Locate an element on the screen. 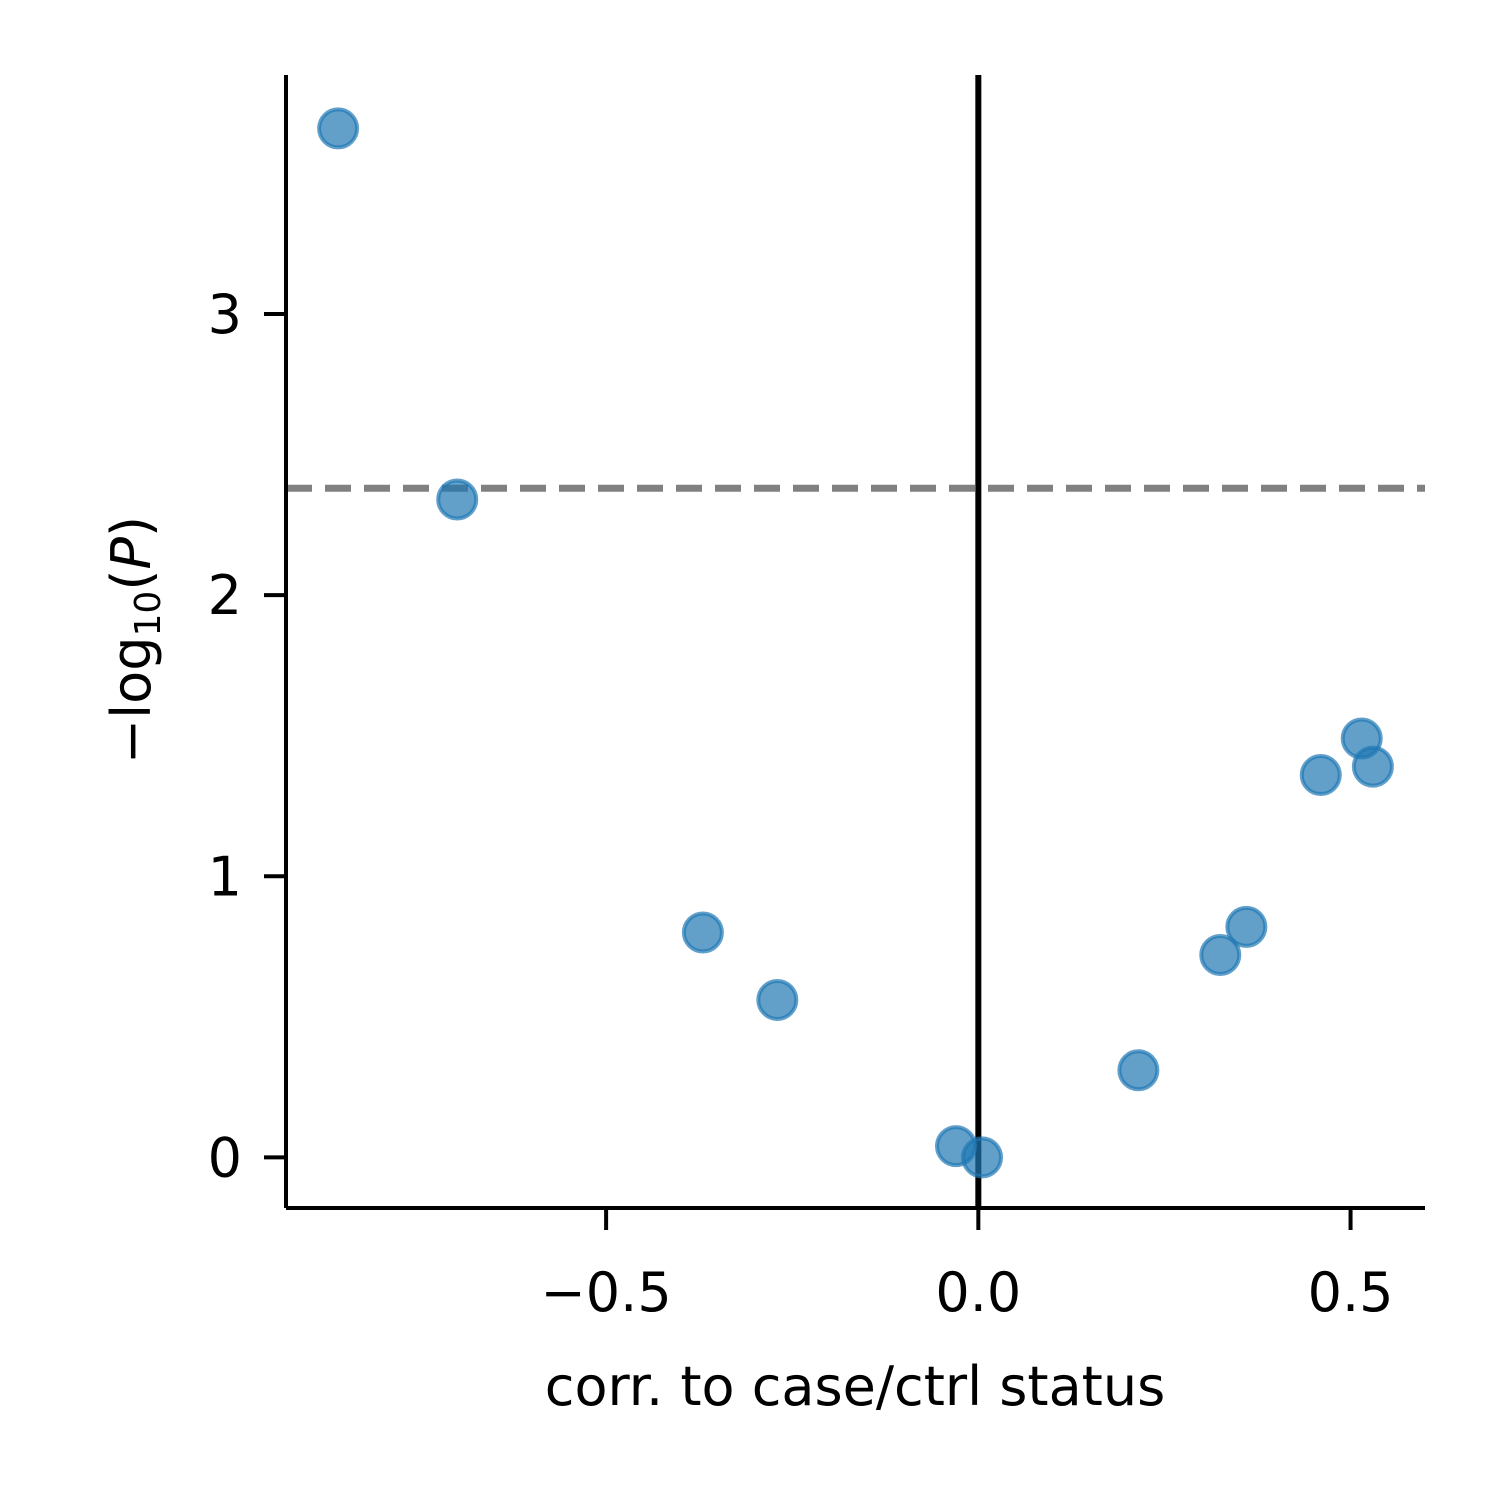 The height and width of the screenshot is (1500, 1500). y-axis-label-open: ( is located at coordinates (131, 580).